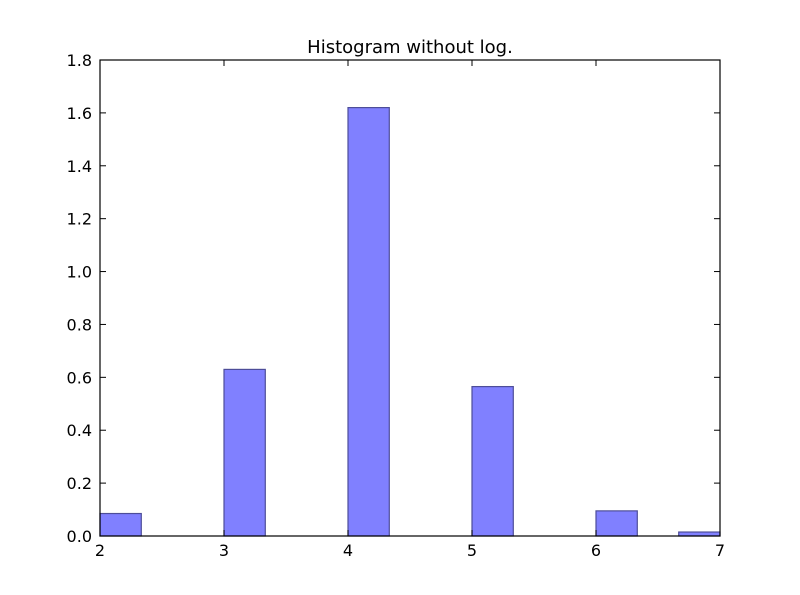 The image size is (800, 595). Describe the element at coordinates (79, 166) in the screenshot. I see `y-tick-label-7: 1.4` at that location.